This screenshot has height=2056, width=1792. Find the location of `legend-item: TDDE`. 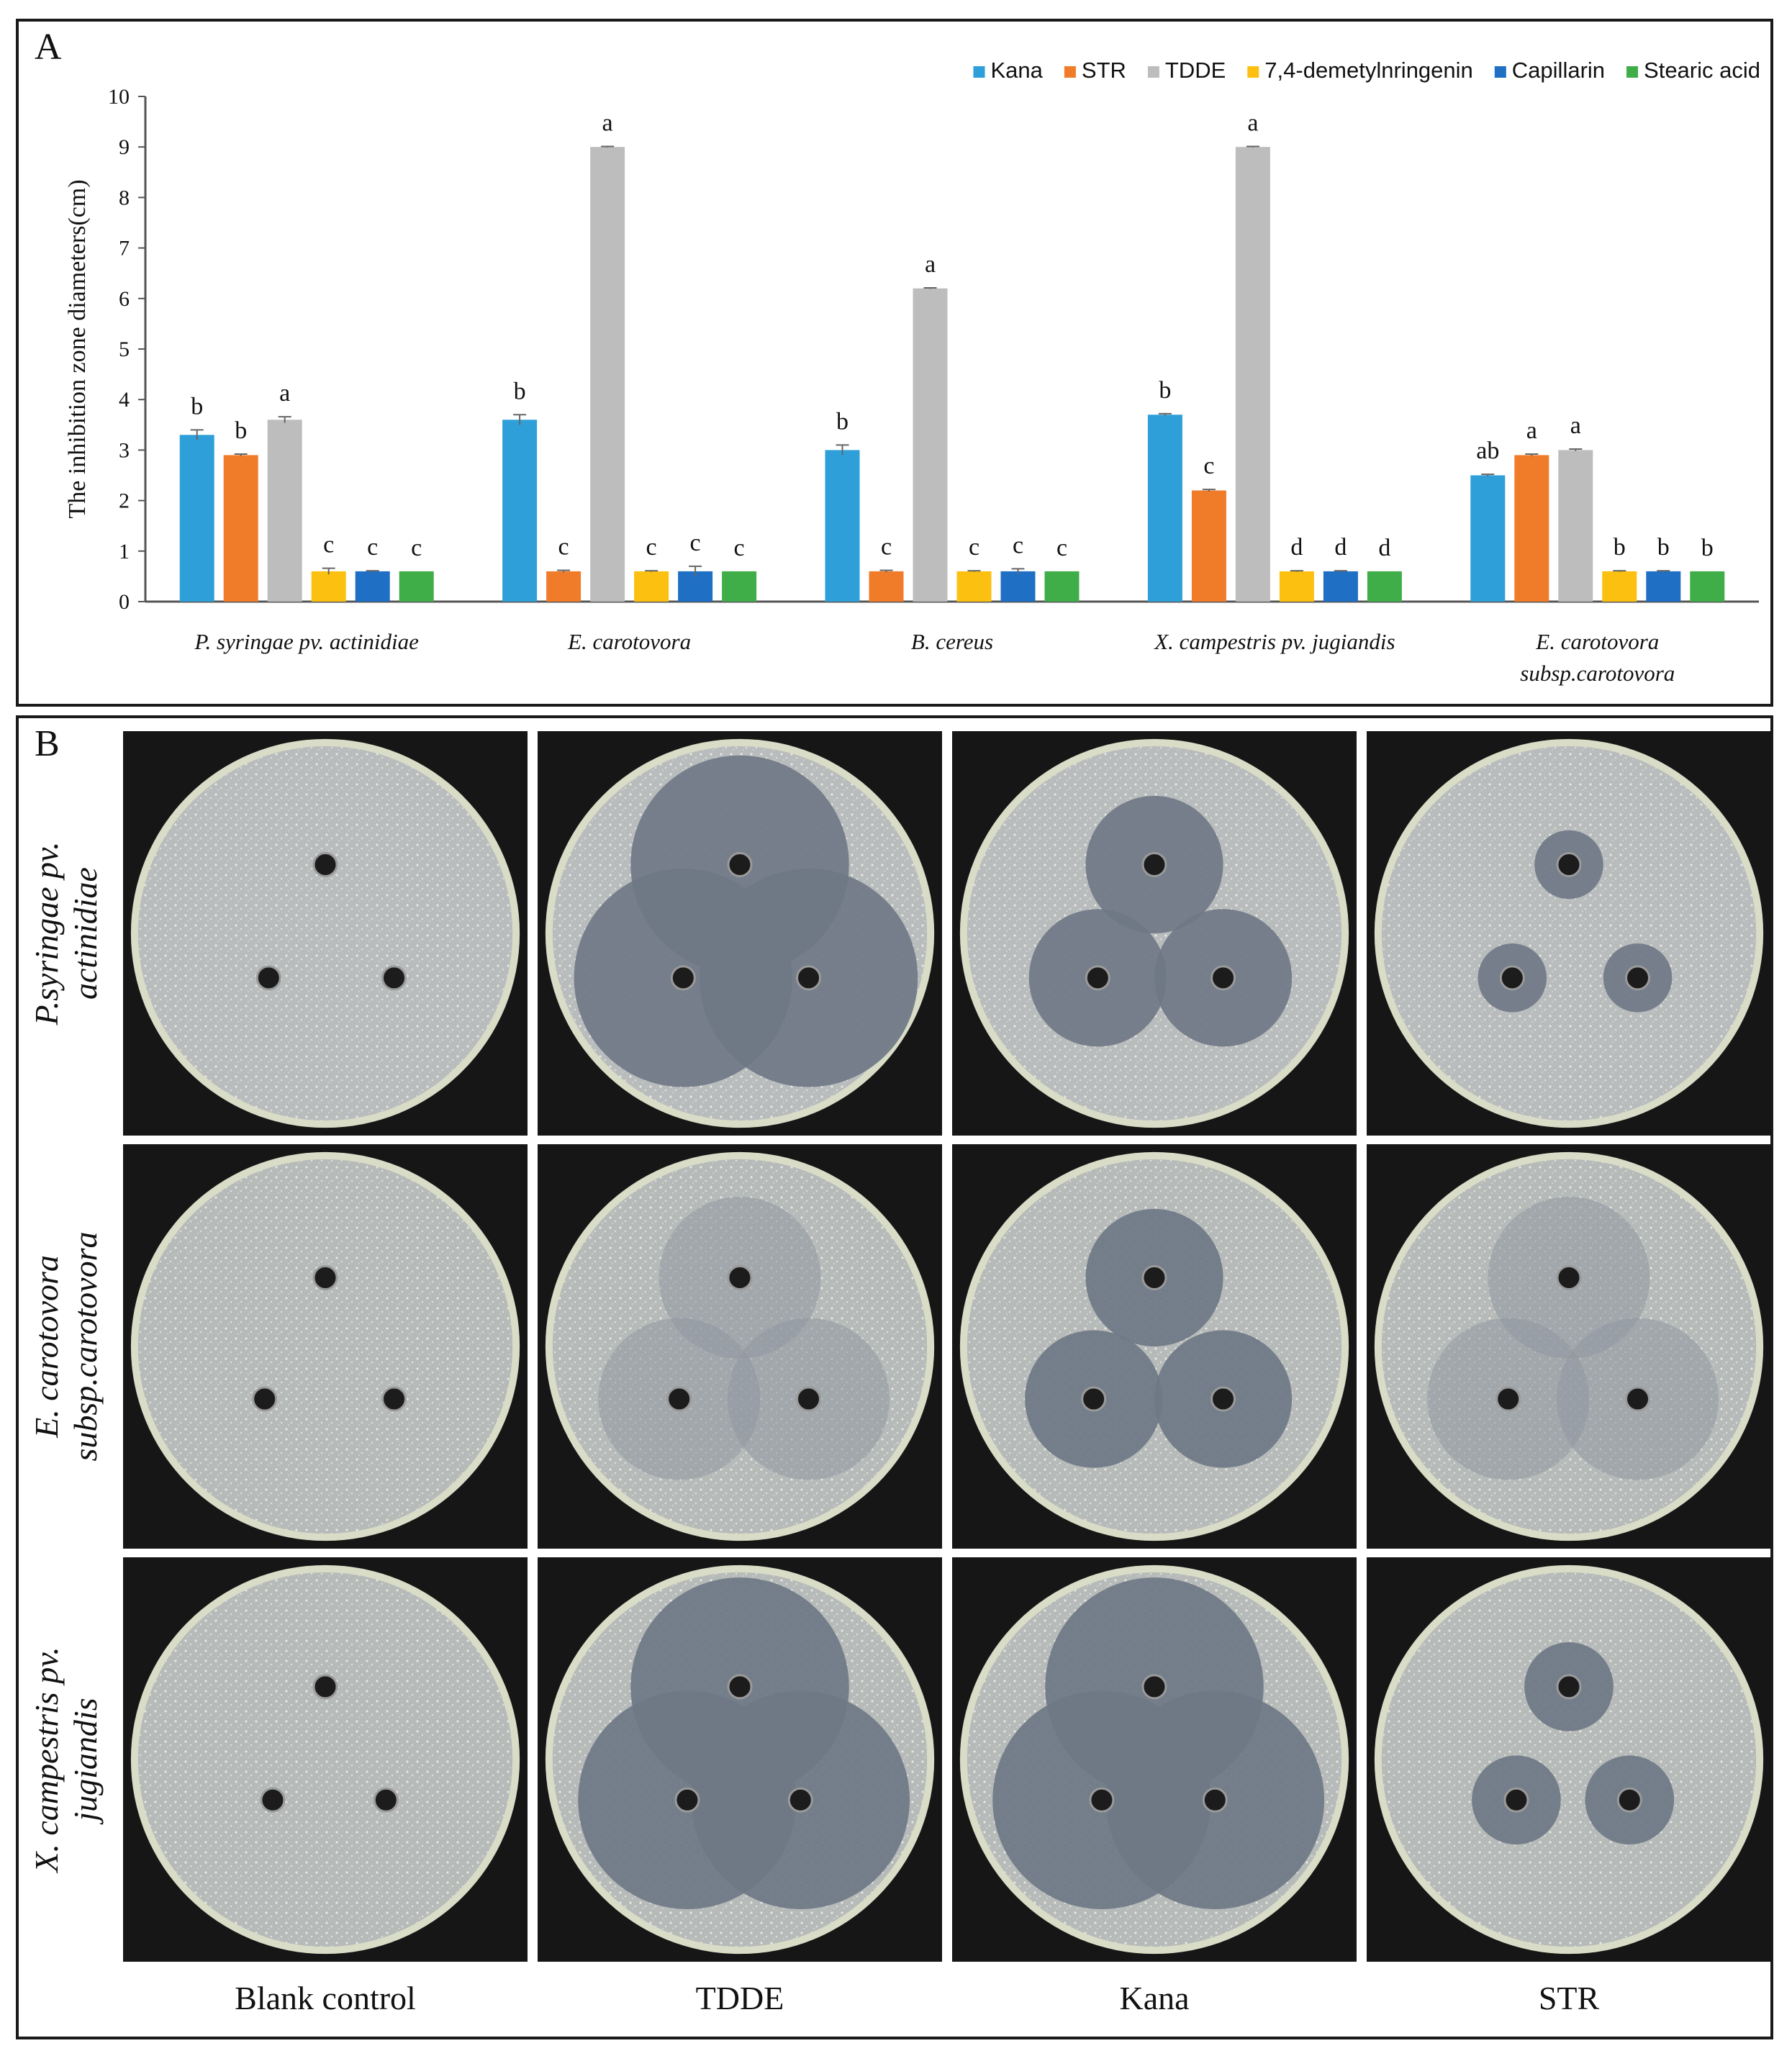

legend-item: TDDE is located at coordinates (1186, 70).